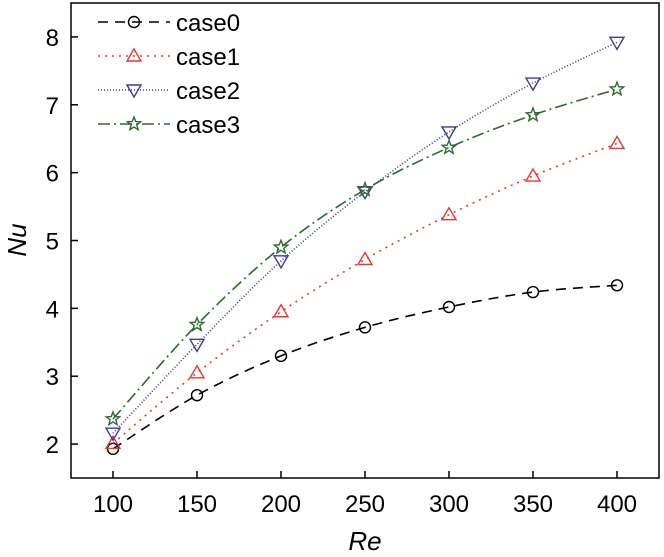 Image resolution: width=664 pixels, height=557 pixels. What do you see at coordinates (533, 504) in the screenshot?
I see `x-tick-label: 350` at bounding box center [533, 504].